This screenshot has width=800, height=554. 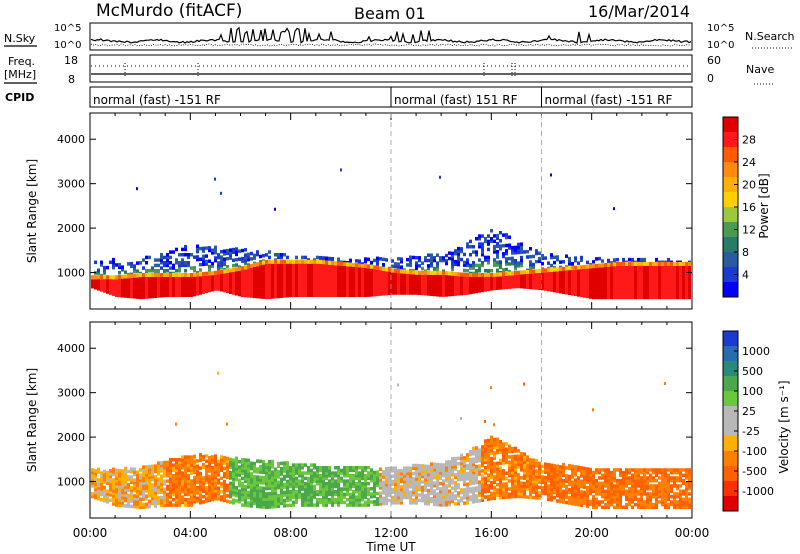 I want to click on freq-left-tick-top: 18, so click(x=71, y=60).